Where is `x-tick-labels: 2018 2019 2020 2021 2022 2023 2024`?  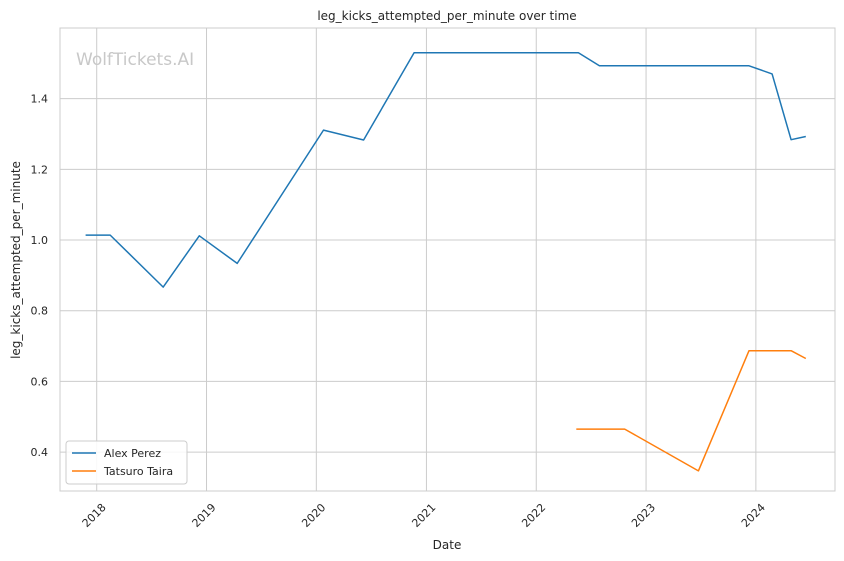 x-tick-labels: 2018 2019 2020 2021 2022 2023 2024 is located at coordinates (424, 515).